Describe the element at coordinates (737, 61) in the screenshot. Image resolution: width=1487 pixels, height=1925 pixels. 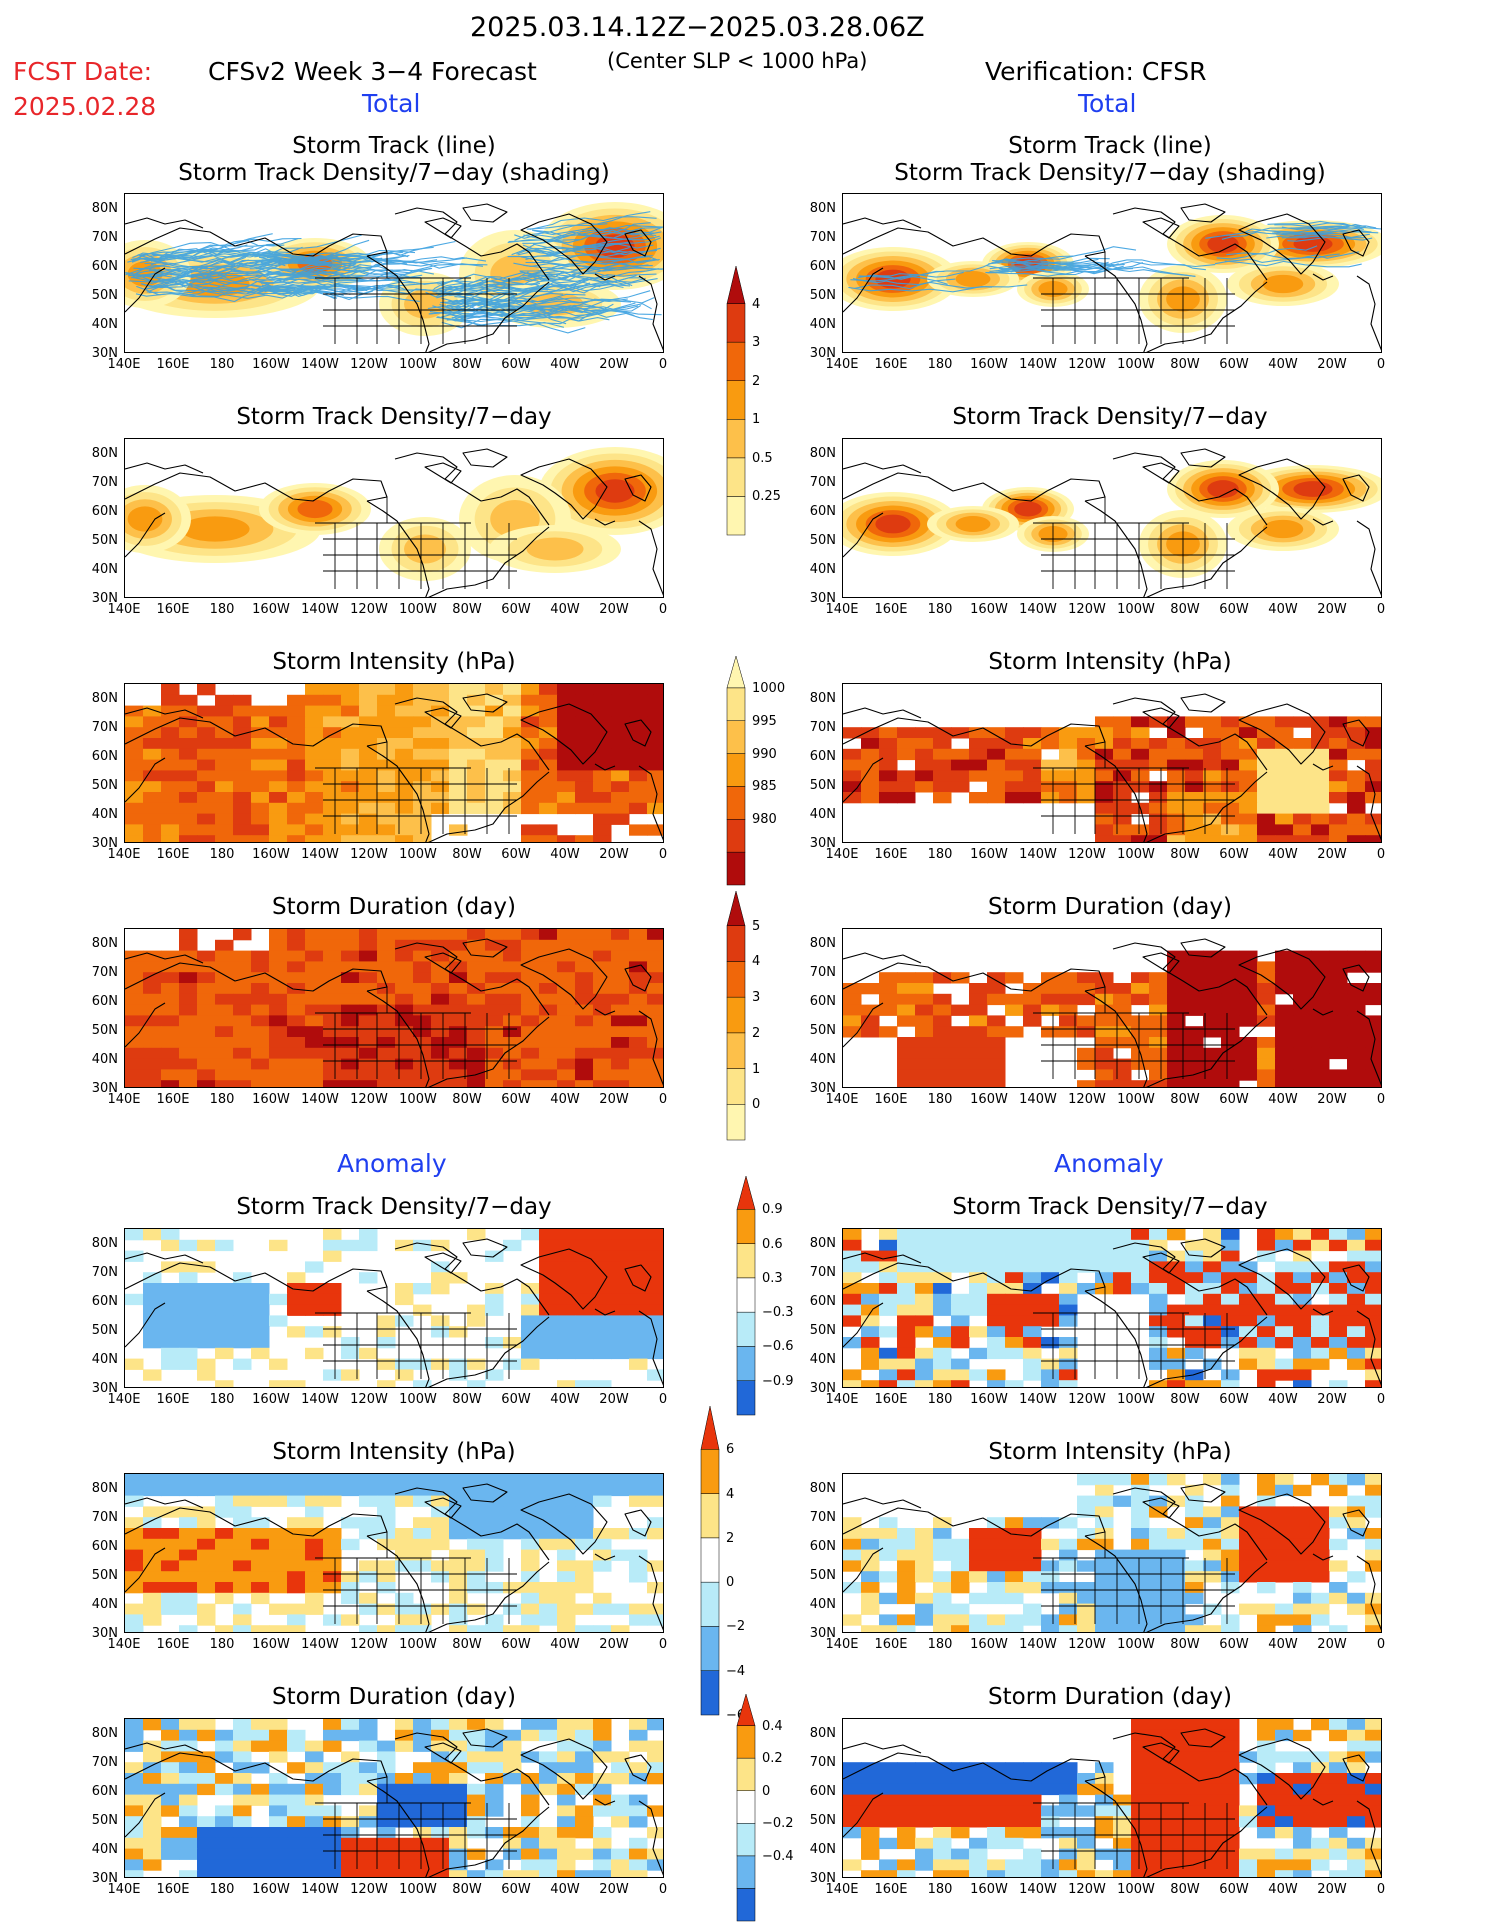
I see `slp-criterion: (Center SLP < 1000 hPa)` at that location.